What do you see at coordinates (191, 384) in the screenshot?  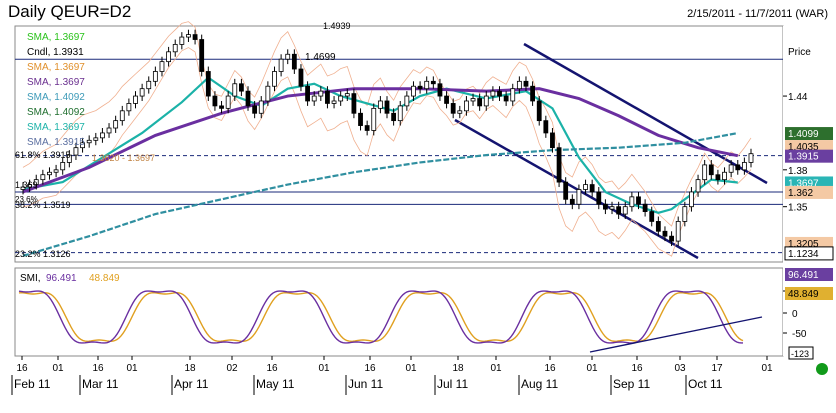 I see `x-month-label: Apr 11` at bounding box center [191, 384].